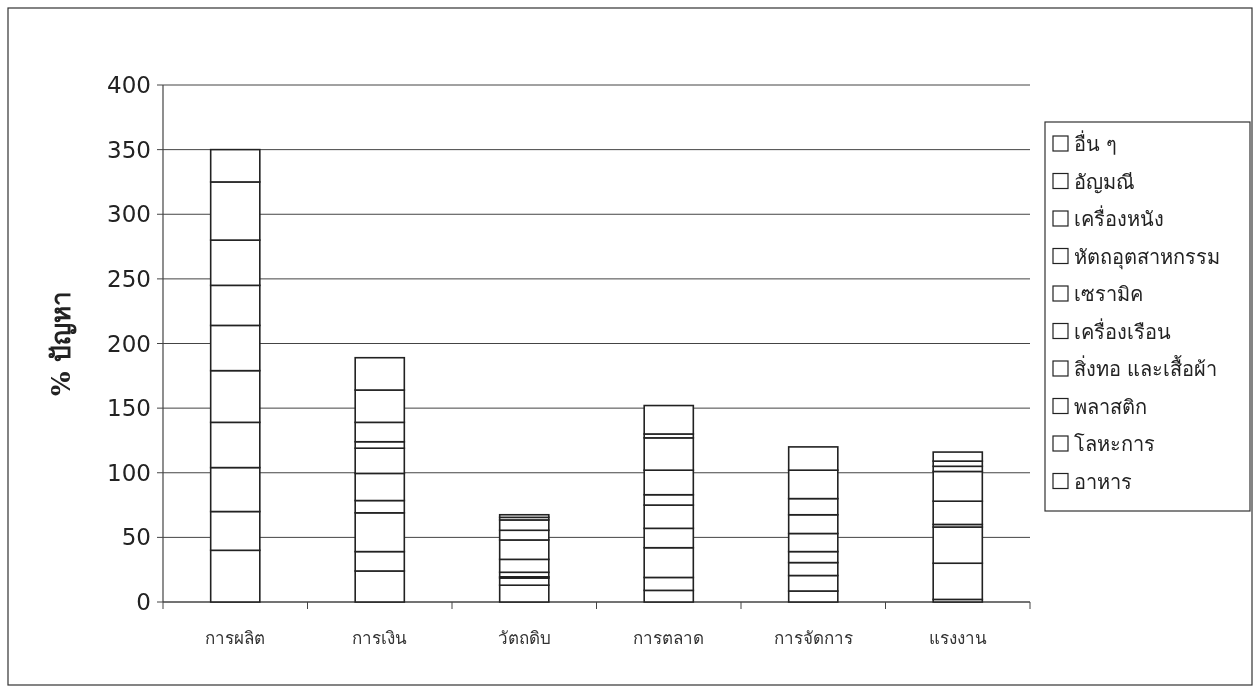  What do you see at coordinates (1108, 294) in the screenshot?
I see `legend-label: เซรามิค` at bounding box center [1108, 294].